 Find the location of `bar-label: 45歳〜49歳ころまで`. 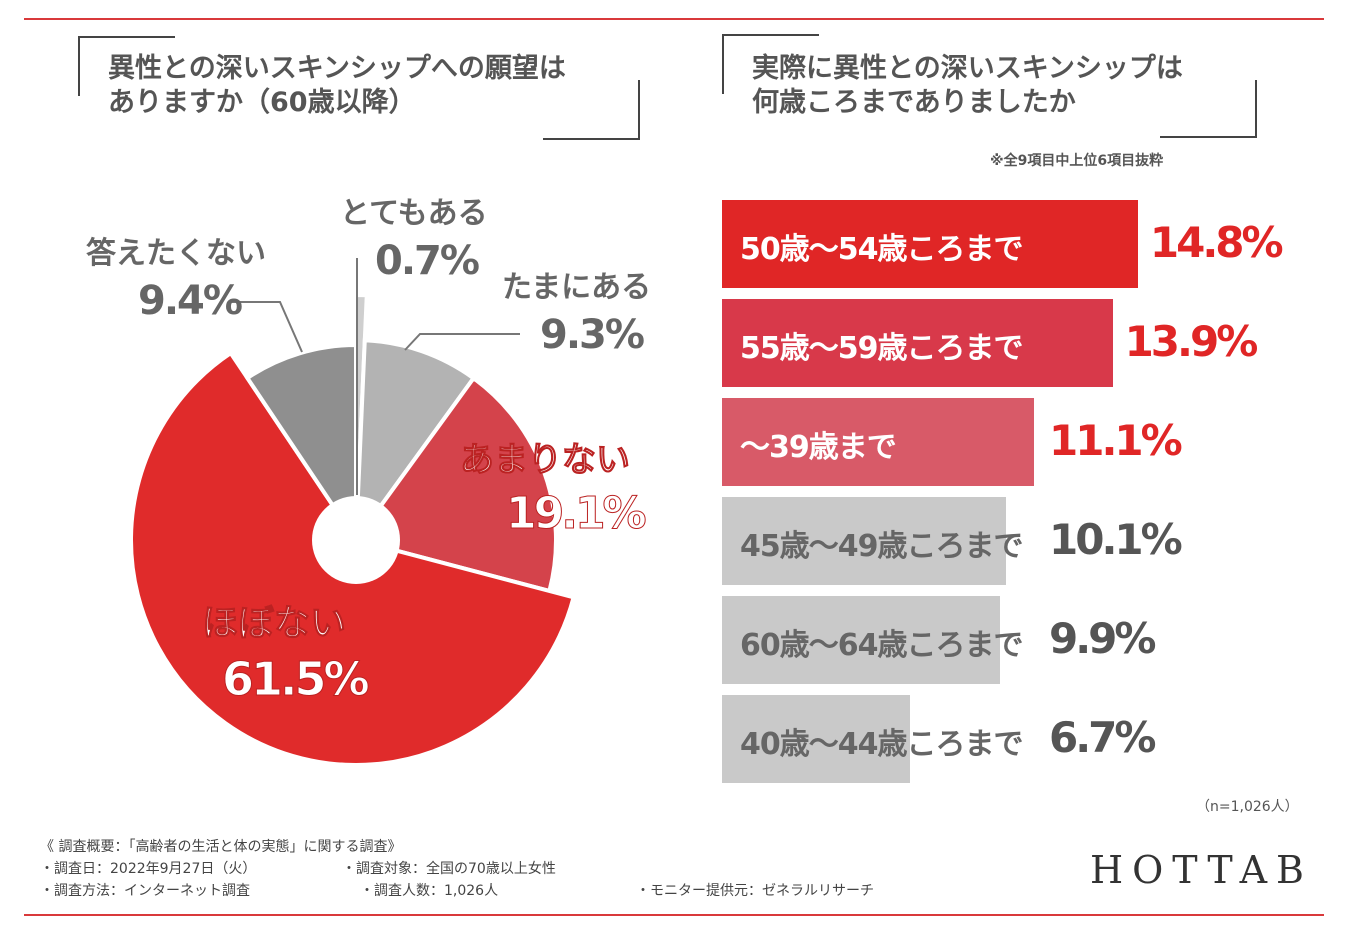

bar-label: 45歳〜49歳ころまで is located at coordinates (881, 546).